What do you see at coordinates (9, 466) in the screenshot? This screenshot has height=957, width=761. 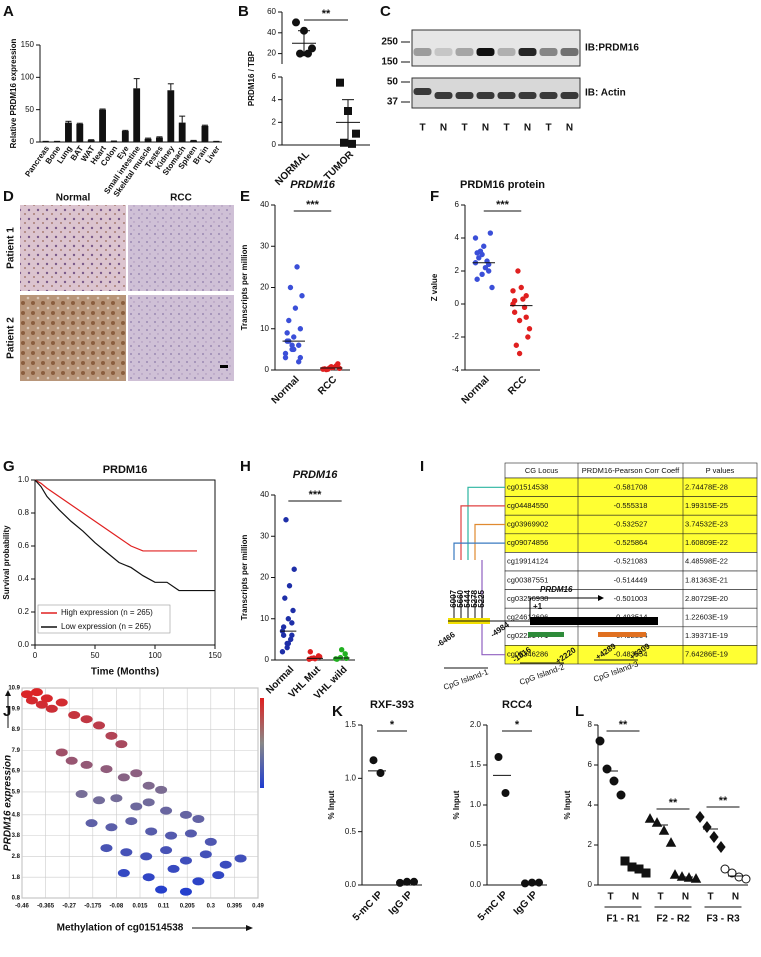 I see `panel-label: G` at bounding box center [9, 466].